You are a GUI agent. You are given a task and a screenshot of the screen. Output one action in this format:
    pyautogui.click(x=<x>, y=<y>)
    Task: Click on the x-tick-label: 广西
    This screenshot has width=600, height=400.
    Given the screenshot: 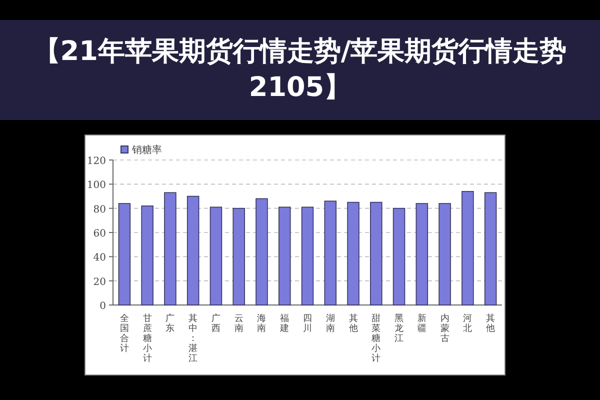 What is the action you would take?
    pyautogui.click(x=215, y=323)
    